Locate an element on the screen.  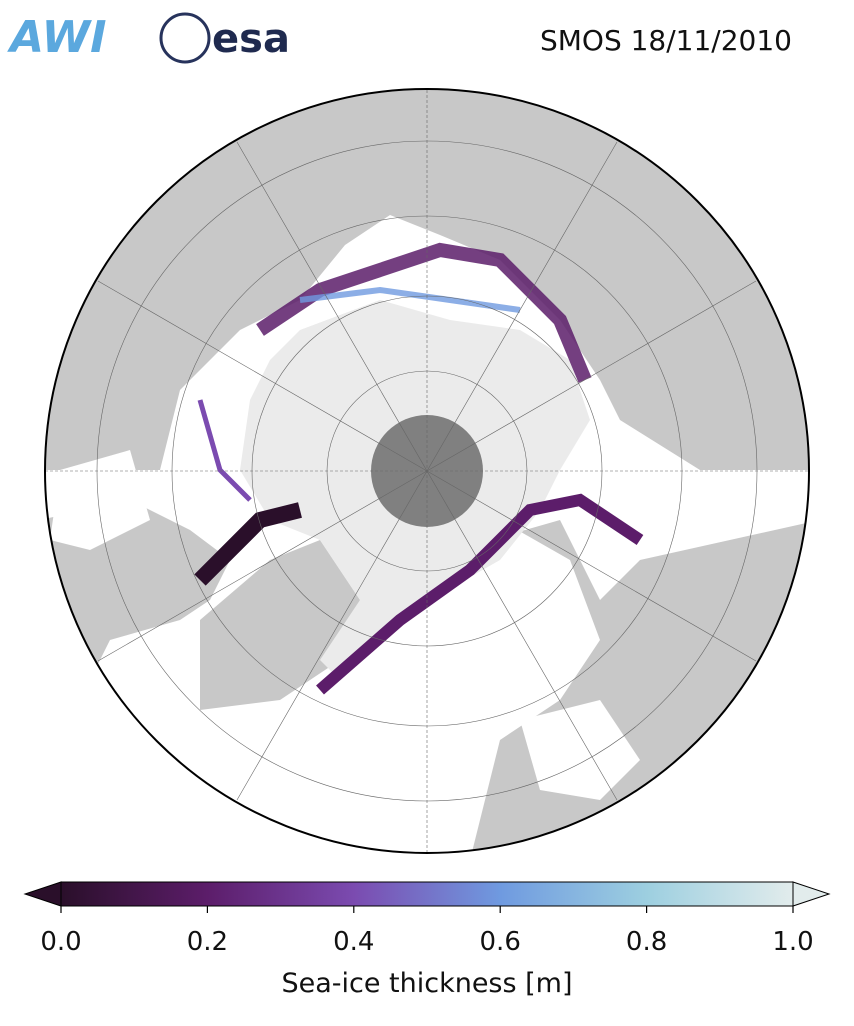
title: SMOS 18/11/2010 is located at coordinates (666, 40).